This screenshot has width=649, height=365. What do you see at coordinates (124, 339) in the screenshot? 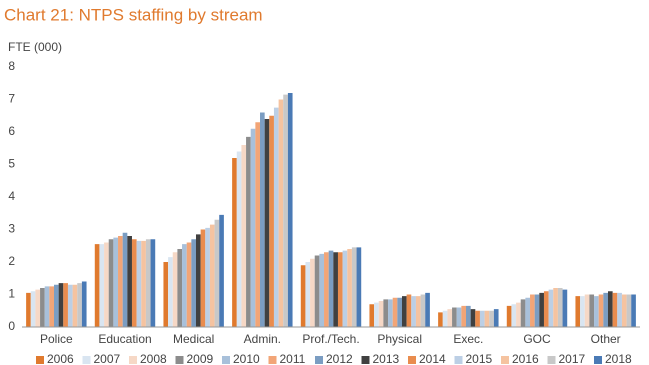
I see `x-tick-label: Education` at bounding box center [124, 339].